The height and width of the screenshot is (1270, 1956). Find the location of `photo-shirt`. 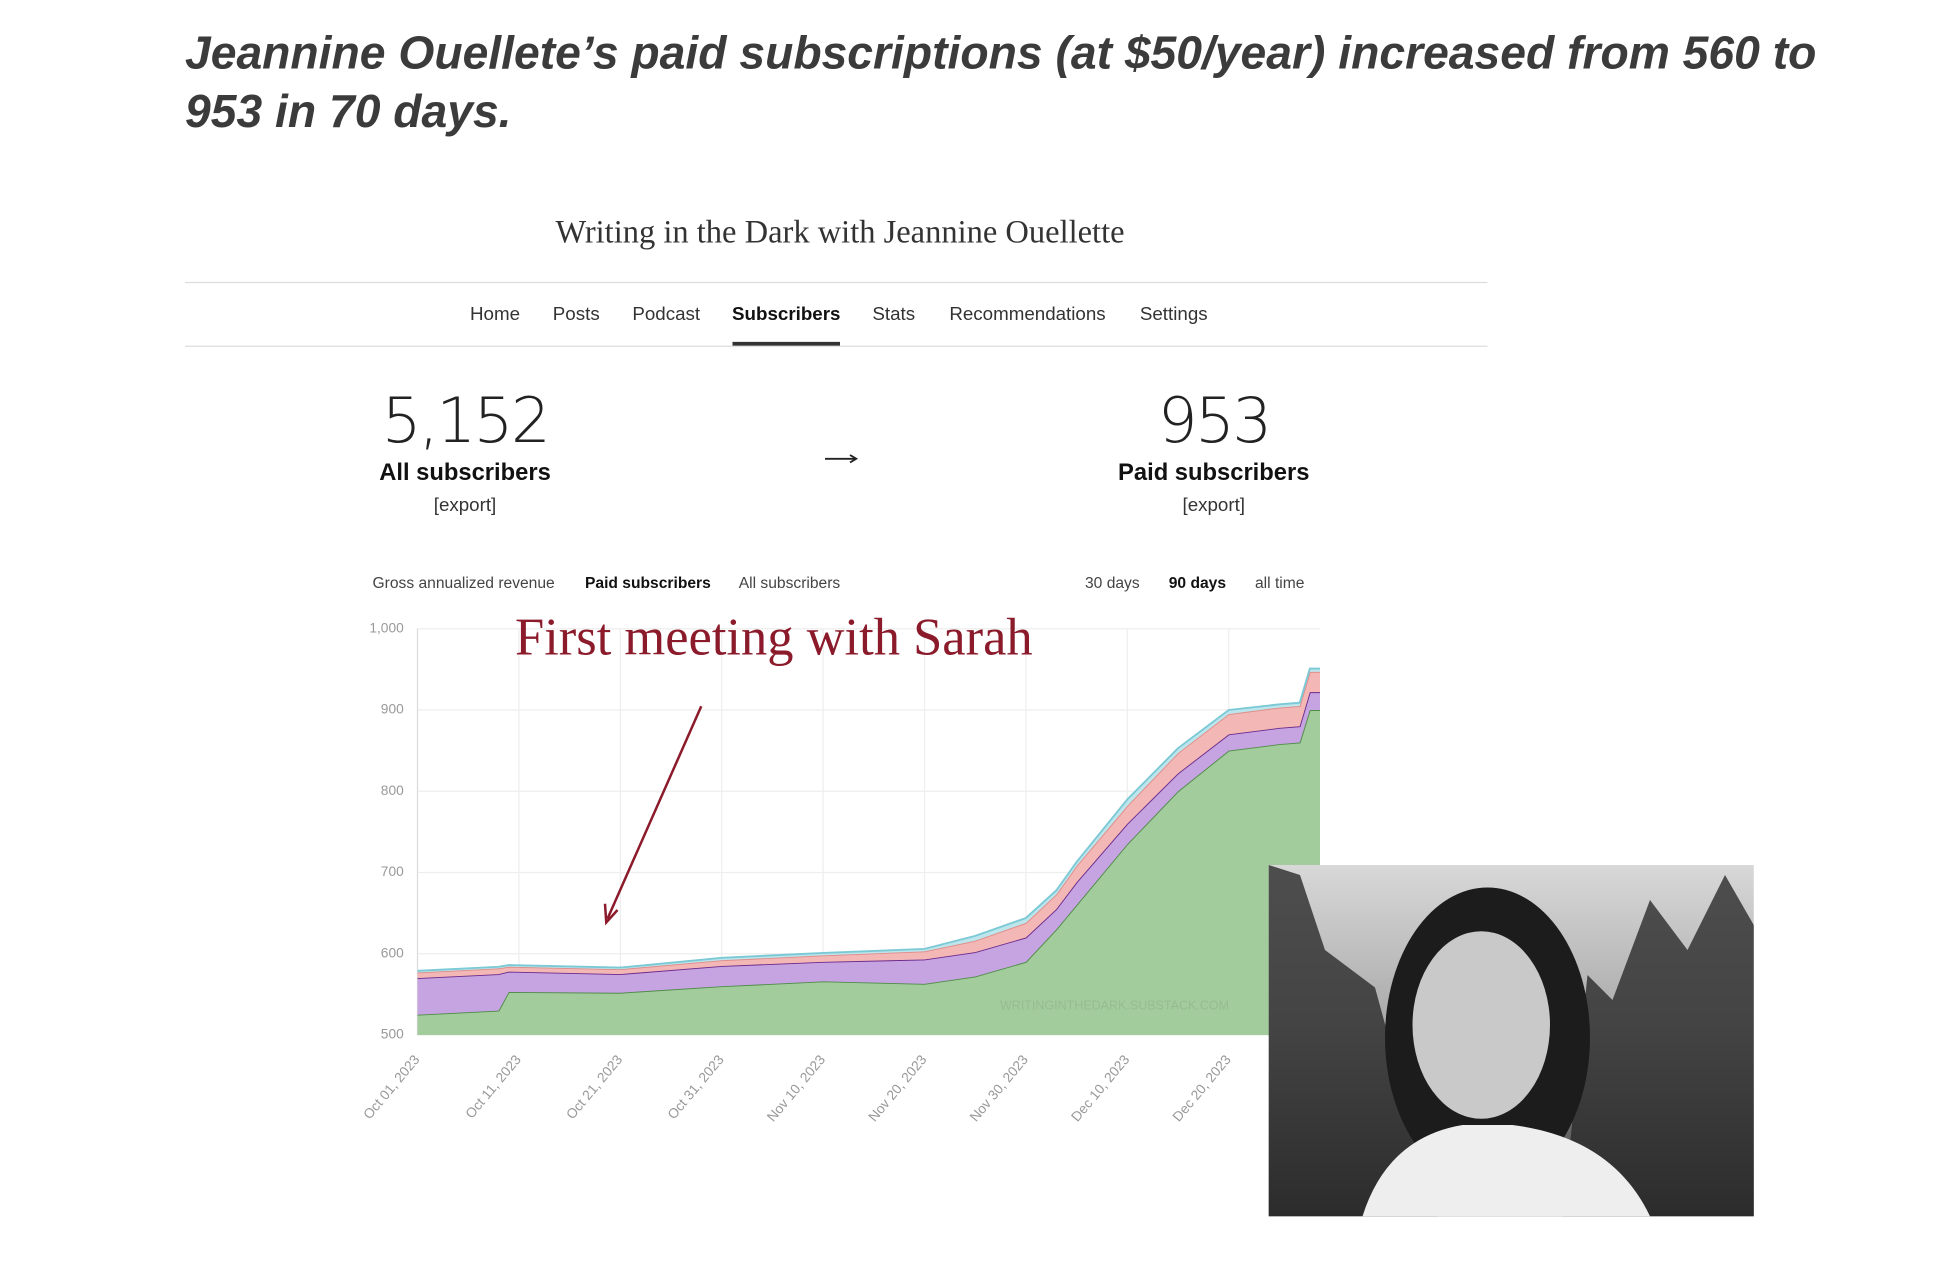

photo-shirt is located at coordinates (1506, 1171).